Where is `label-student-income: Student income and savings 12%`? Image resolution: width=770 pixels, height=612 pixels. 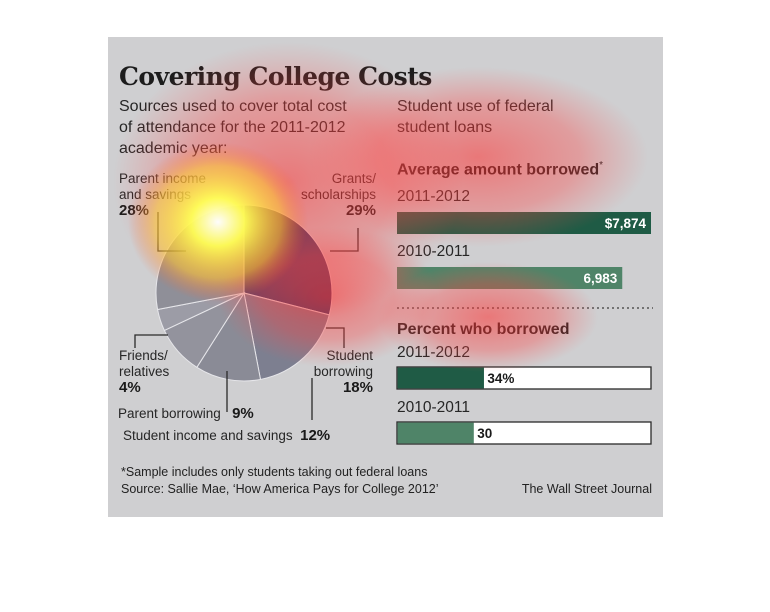
label-student-income: Student income and savings 12% is located at coordinates (226, 436).